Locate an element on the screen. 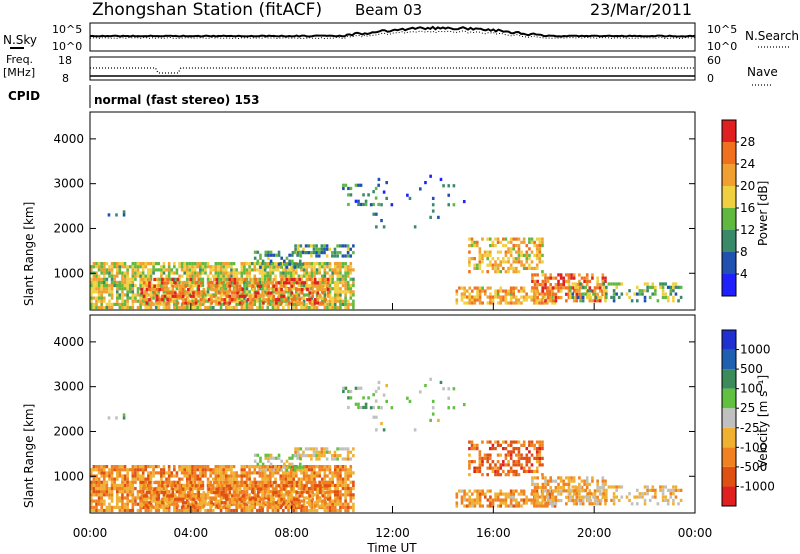 The image size is (800, 554). colorbar-swatch is located at coordinates (729, 398).